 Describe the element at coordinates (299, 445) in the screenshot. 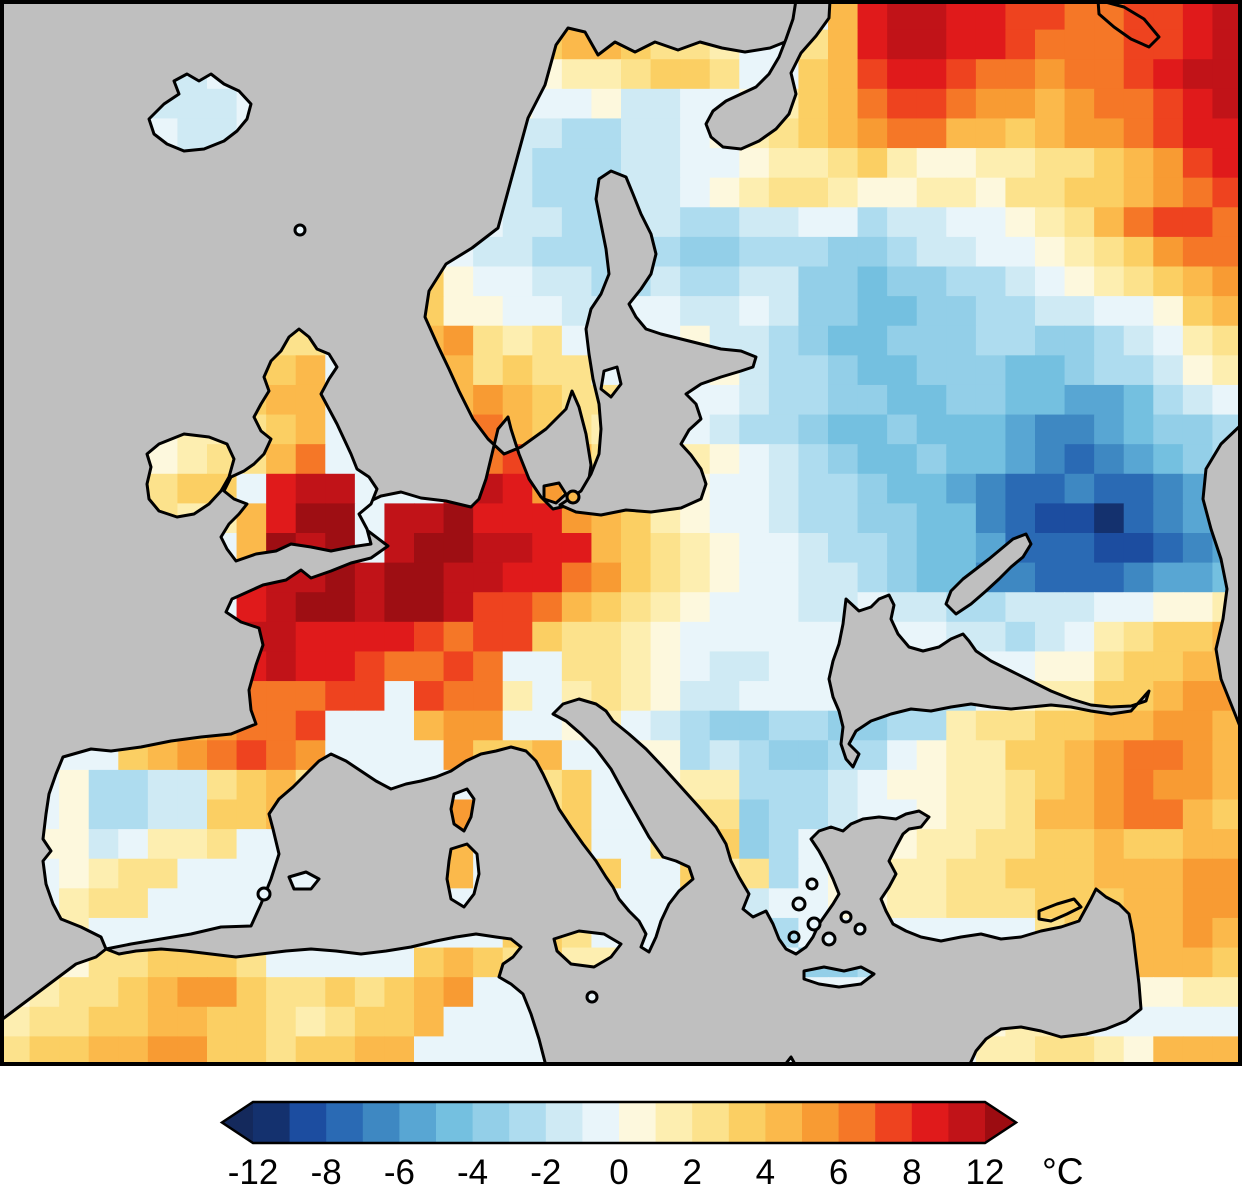

I see `island-great-britain` at that location.